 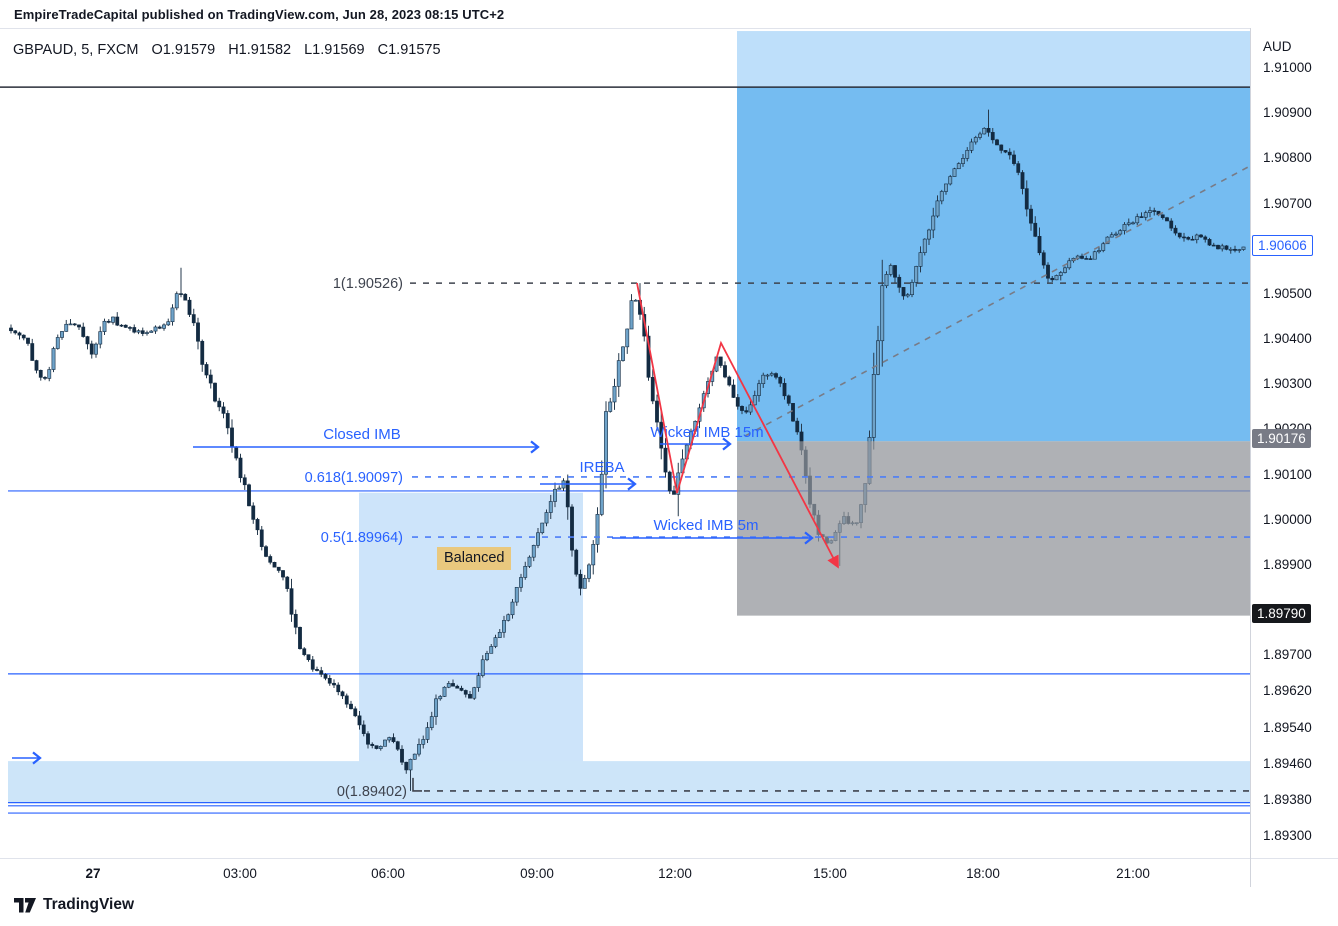 What do you see at coordinates (1287, 384) in the screenshot?
I see `price-tick: 1.90300` at bounding box center [1287, 384].